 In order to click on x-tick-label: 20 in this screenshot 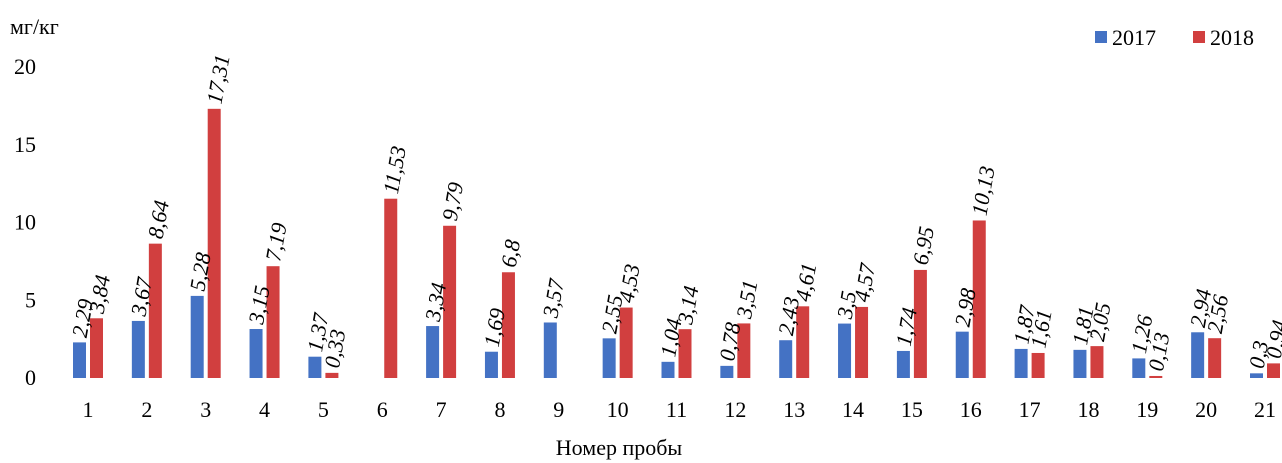, I will do `click(1206, 409)`.